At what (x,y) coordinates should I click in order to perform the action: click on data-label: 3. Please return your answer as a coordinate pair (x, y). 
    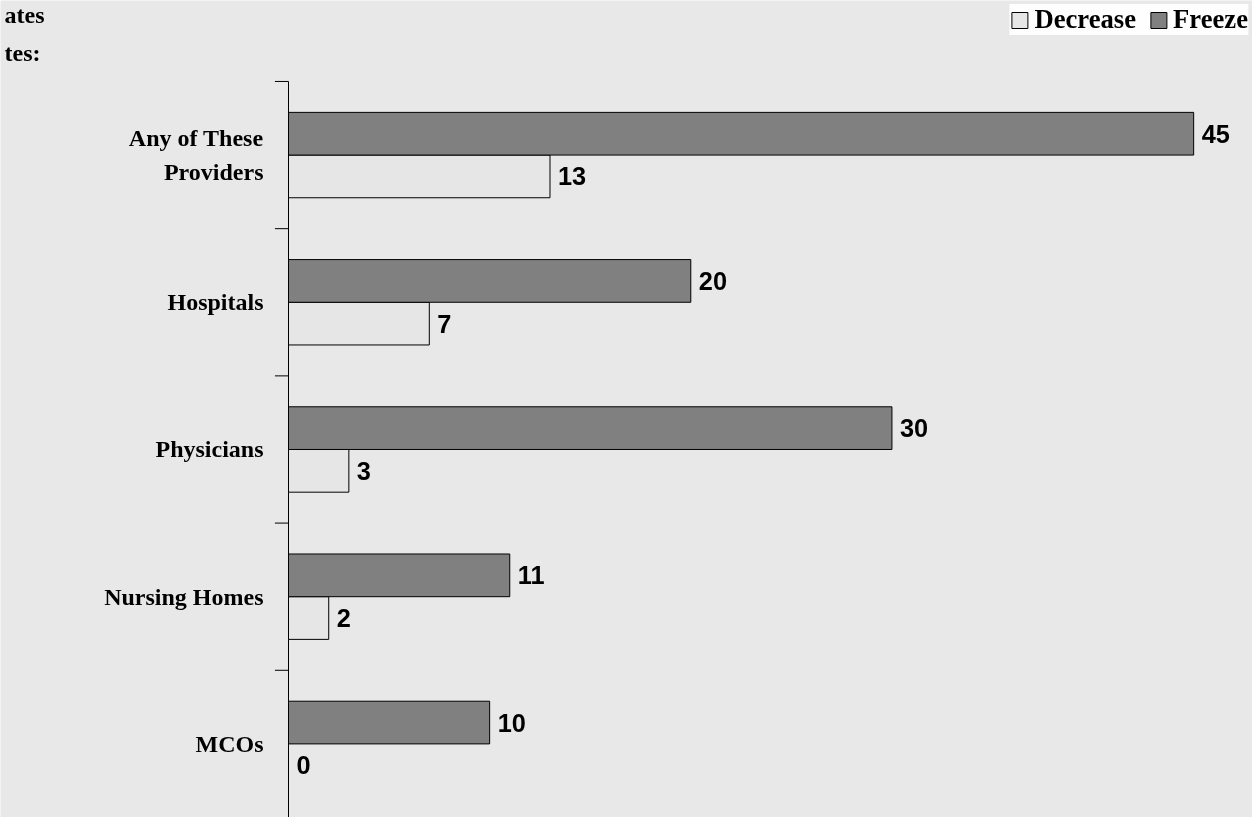
    Looking at the image, I should click on (363, 470).